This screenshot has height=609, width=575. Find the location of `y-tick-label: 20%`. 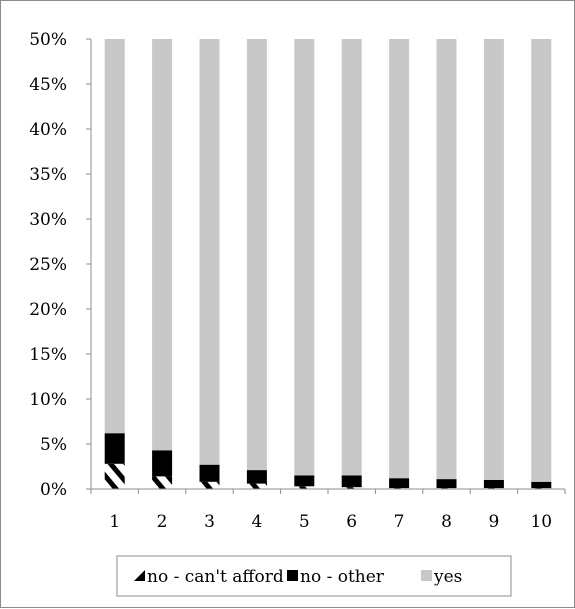

y-tick-label: 20% is located at coordinates (48, 310).